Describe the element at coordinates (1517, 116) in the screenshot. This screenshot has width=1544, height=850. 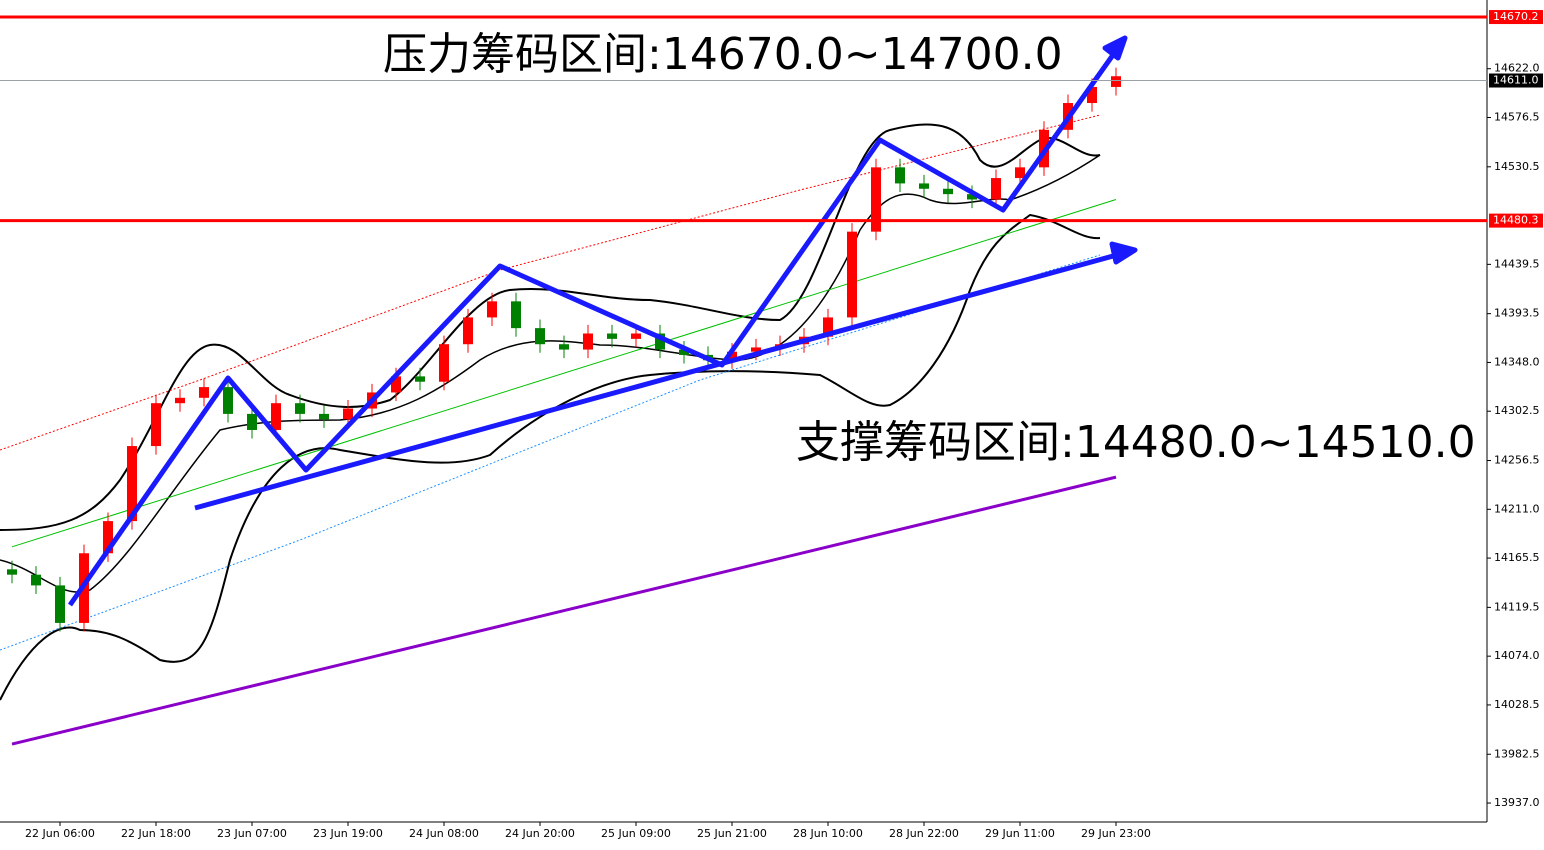
I see `y-tick-label: 14576.5` at that location.